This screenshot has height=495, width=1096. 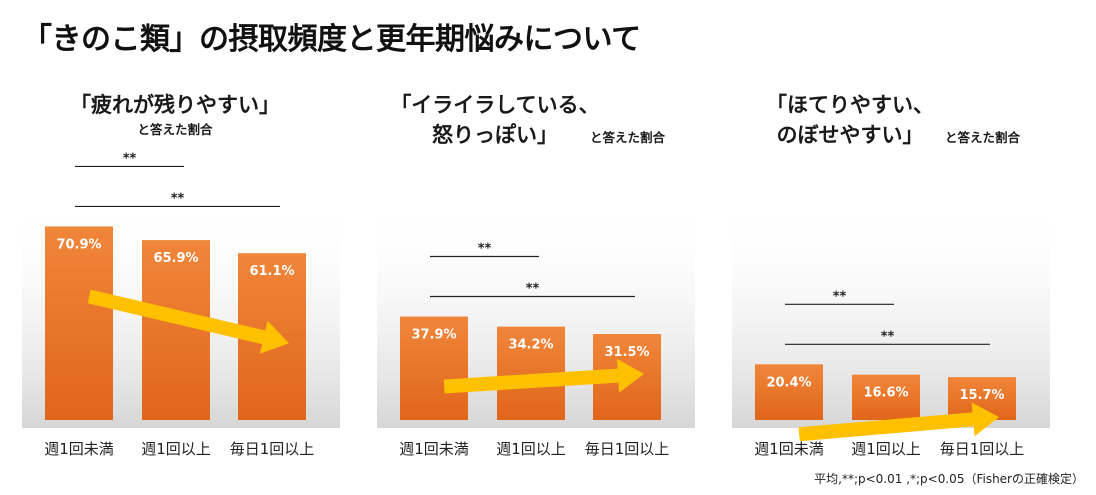 I want to click on bar-value-label: 65.9%, so click(x=175, y=258).